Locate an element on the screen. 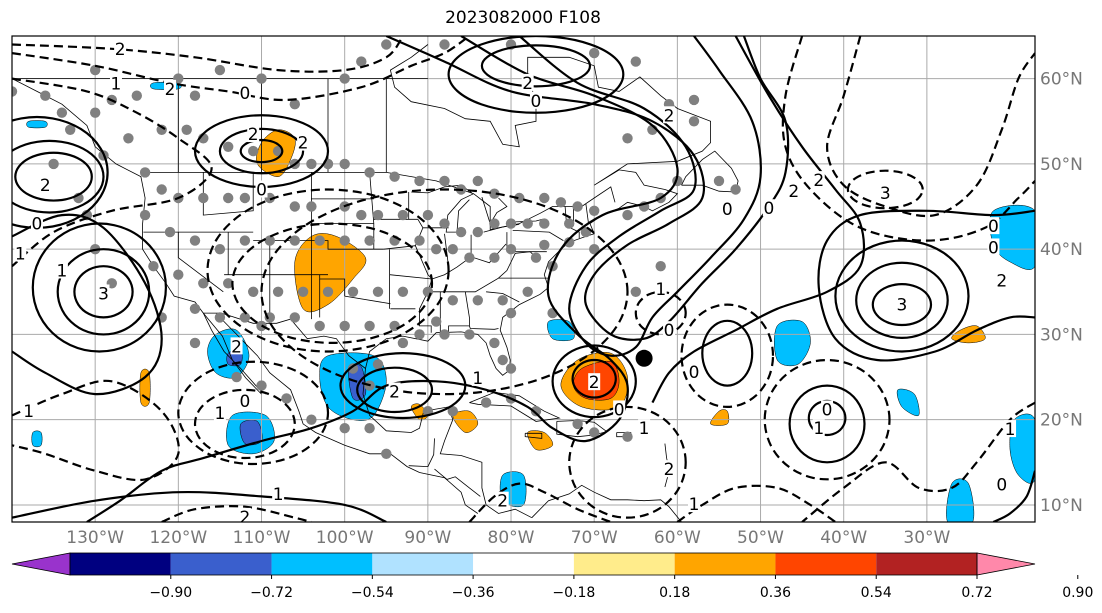  lat-tick-label: 30°N is located at coordinates (1061, 335).